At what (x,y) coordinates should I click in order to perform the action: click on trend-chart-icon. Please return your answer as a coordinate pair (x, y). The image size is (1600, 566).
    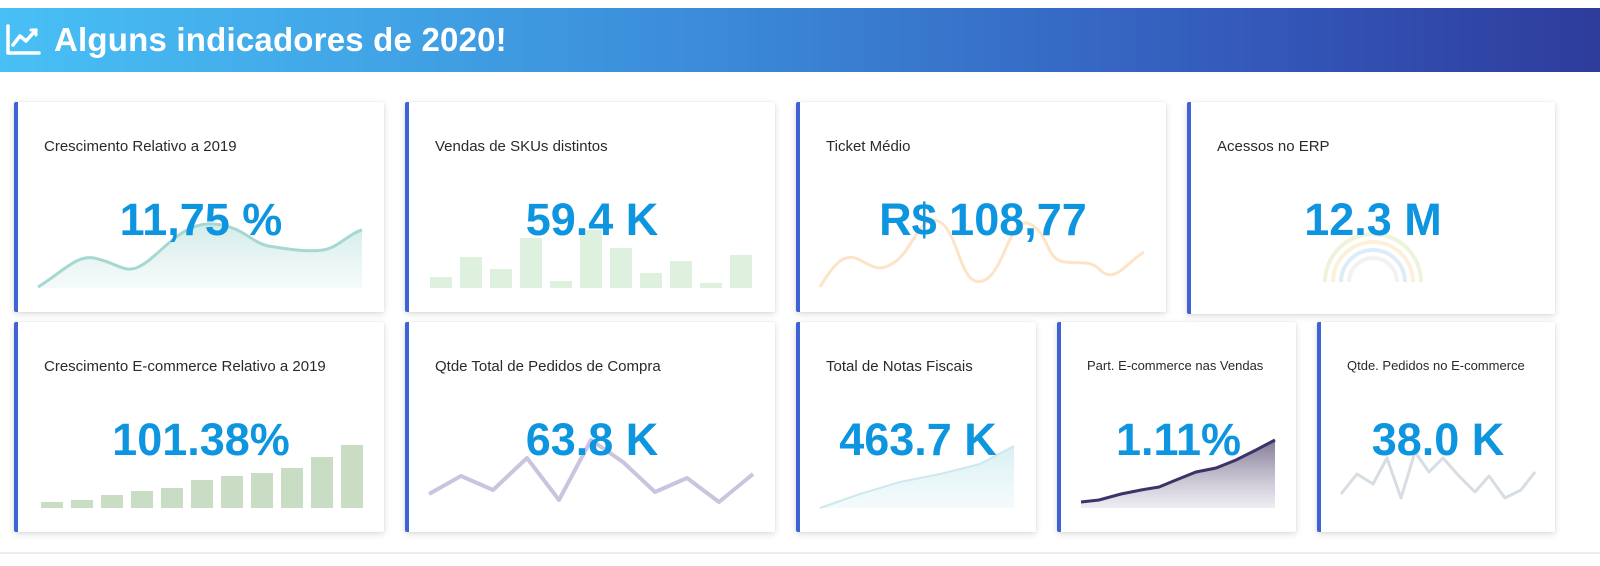
    Looking at the image, I should click on (23, 39).